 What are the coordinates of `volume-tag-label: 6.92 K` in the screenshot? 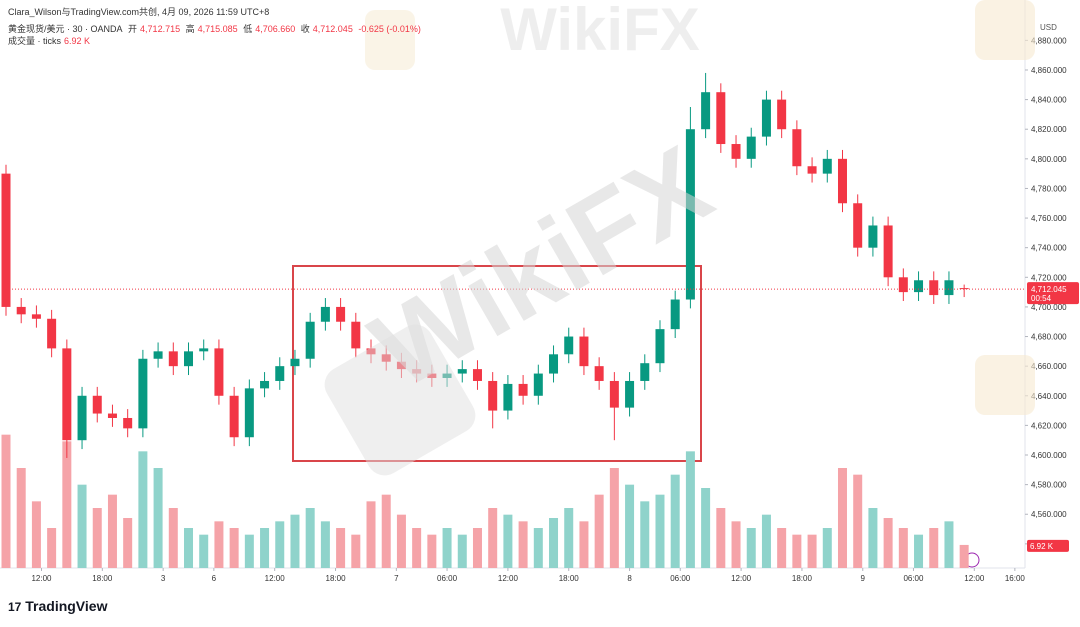 It's located at (1042, 546).